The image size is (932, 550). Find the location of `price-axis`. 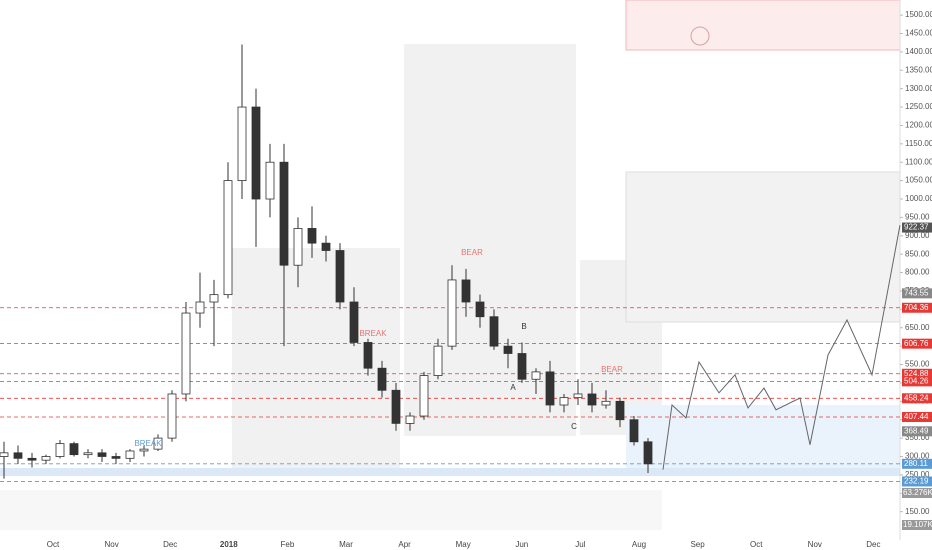

price-axis is located at coordinates (916, 275).